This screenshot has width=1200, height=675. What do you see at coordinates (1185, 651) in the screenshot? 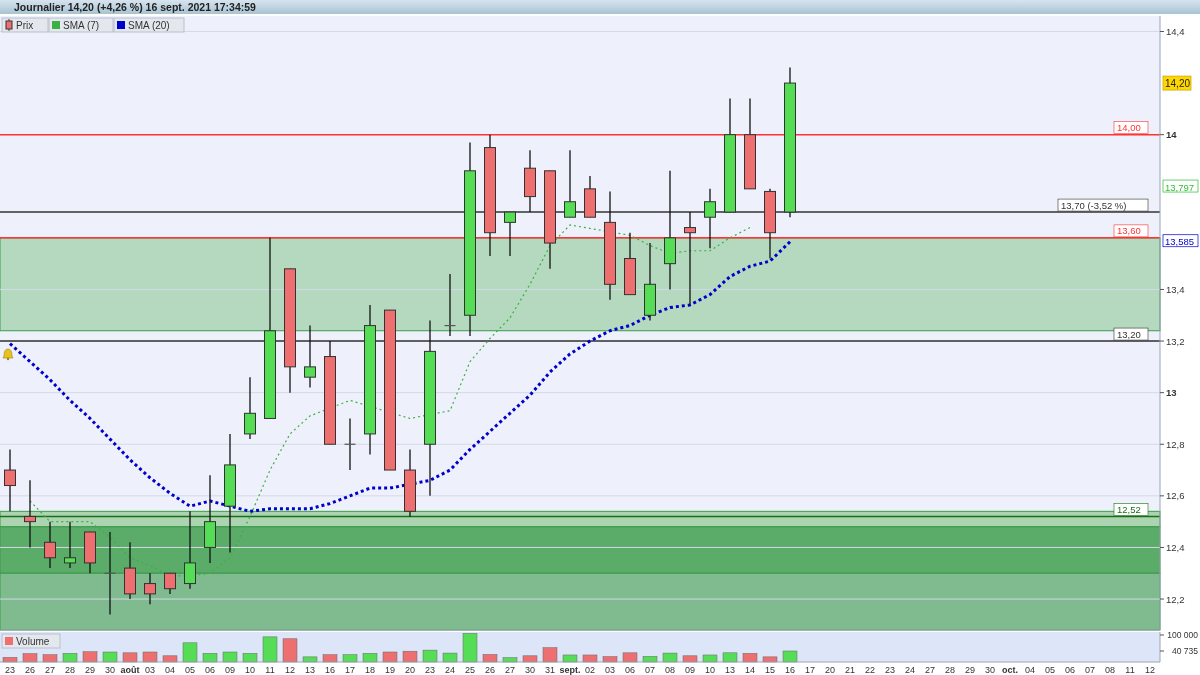
I see `y-tick-label: 40 735` at bounding box center [1185, 651].